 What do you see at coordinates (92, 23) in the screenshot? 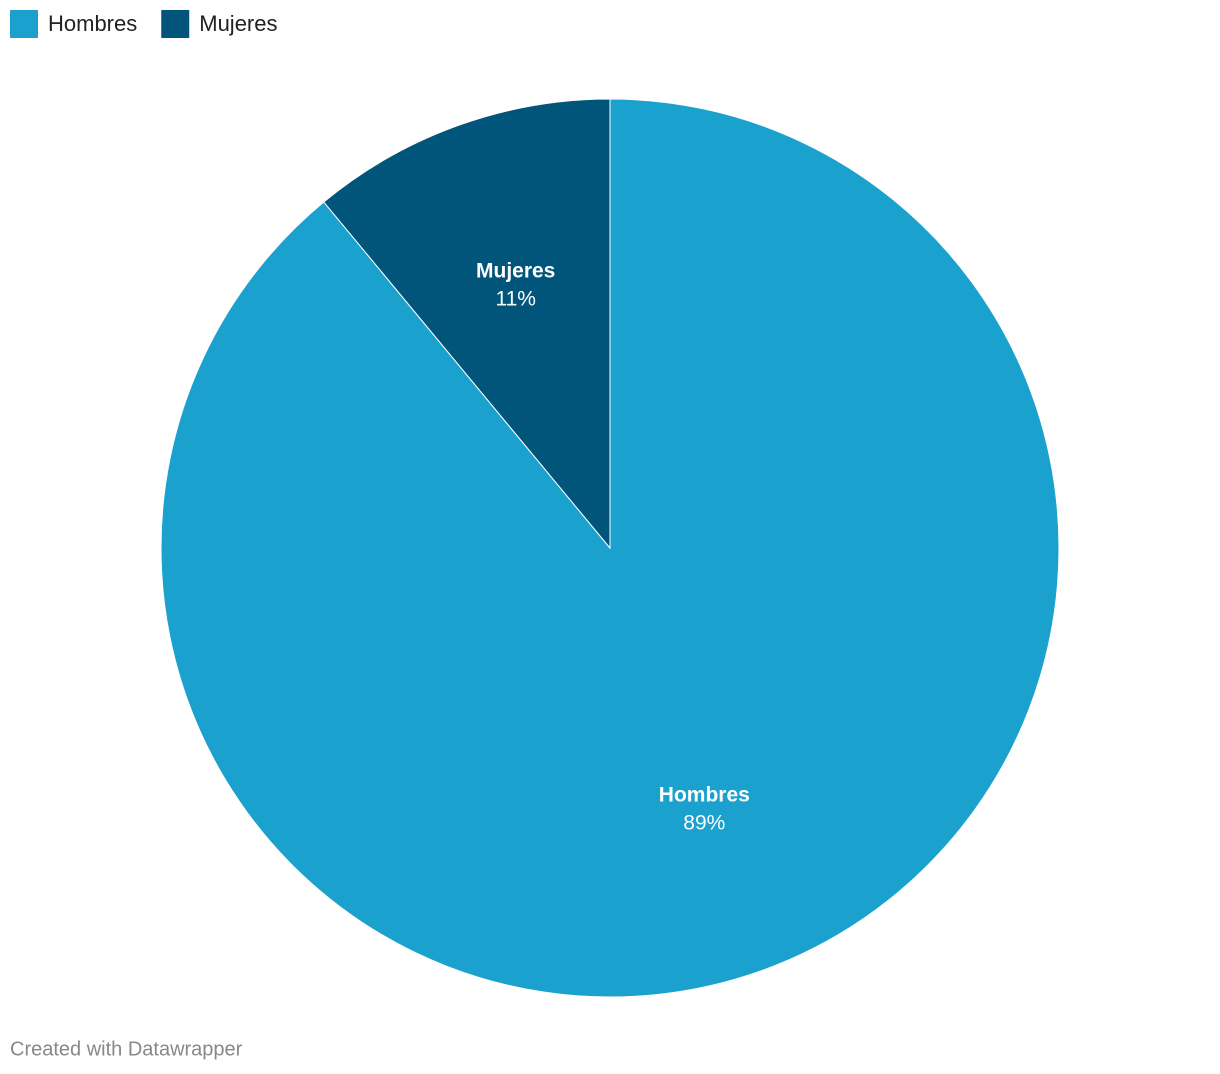
I see `legend-label: Hombres` at bounding box center [92, 23].